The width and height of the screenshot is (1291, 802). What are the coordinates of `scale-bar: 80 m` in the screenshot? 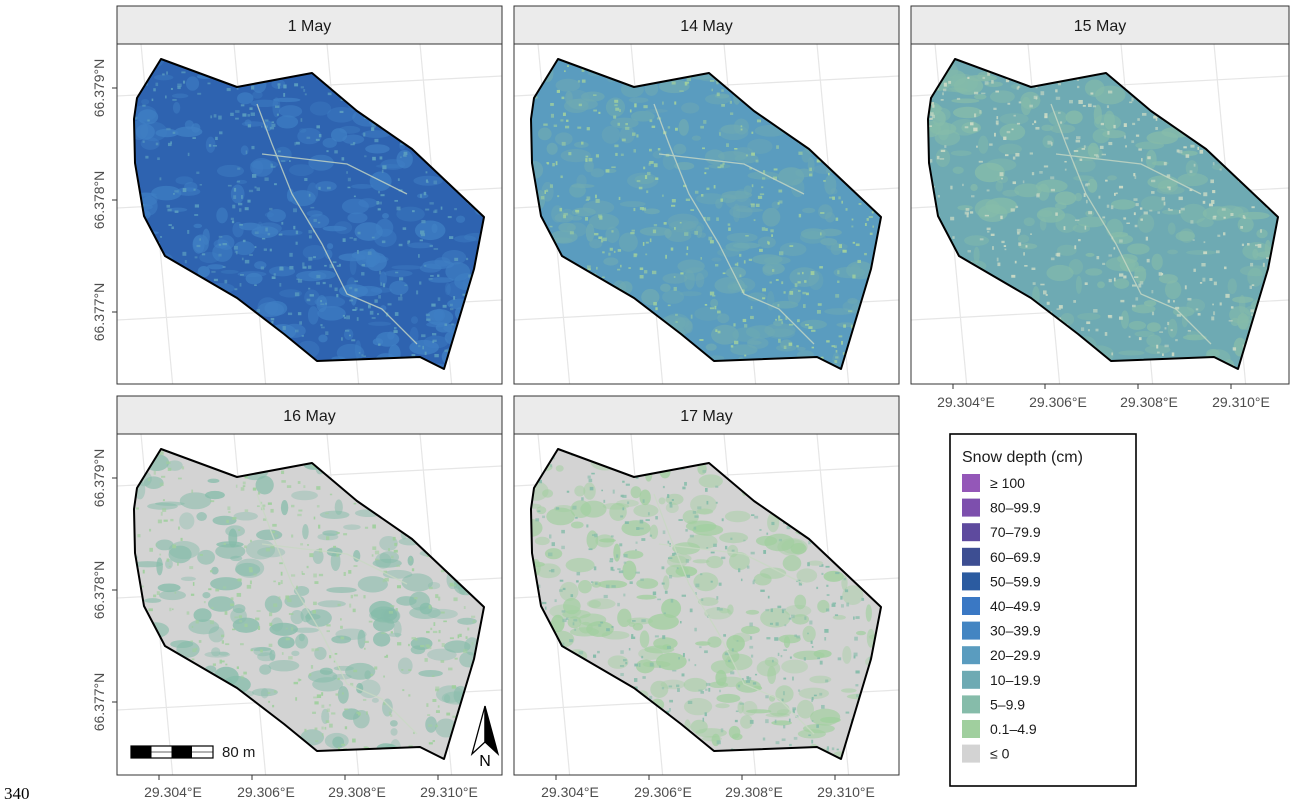 It's located at (192, 752).